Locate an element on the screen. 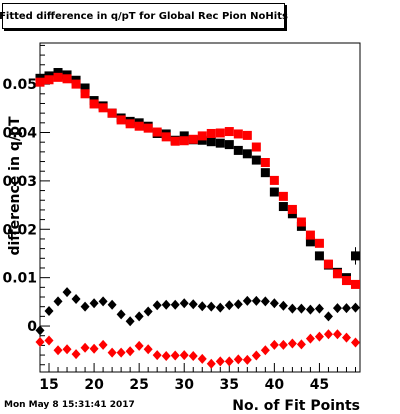  x-tick-label: 40 is located at coordinates (275, 385).